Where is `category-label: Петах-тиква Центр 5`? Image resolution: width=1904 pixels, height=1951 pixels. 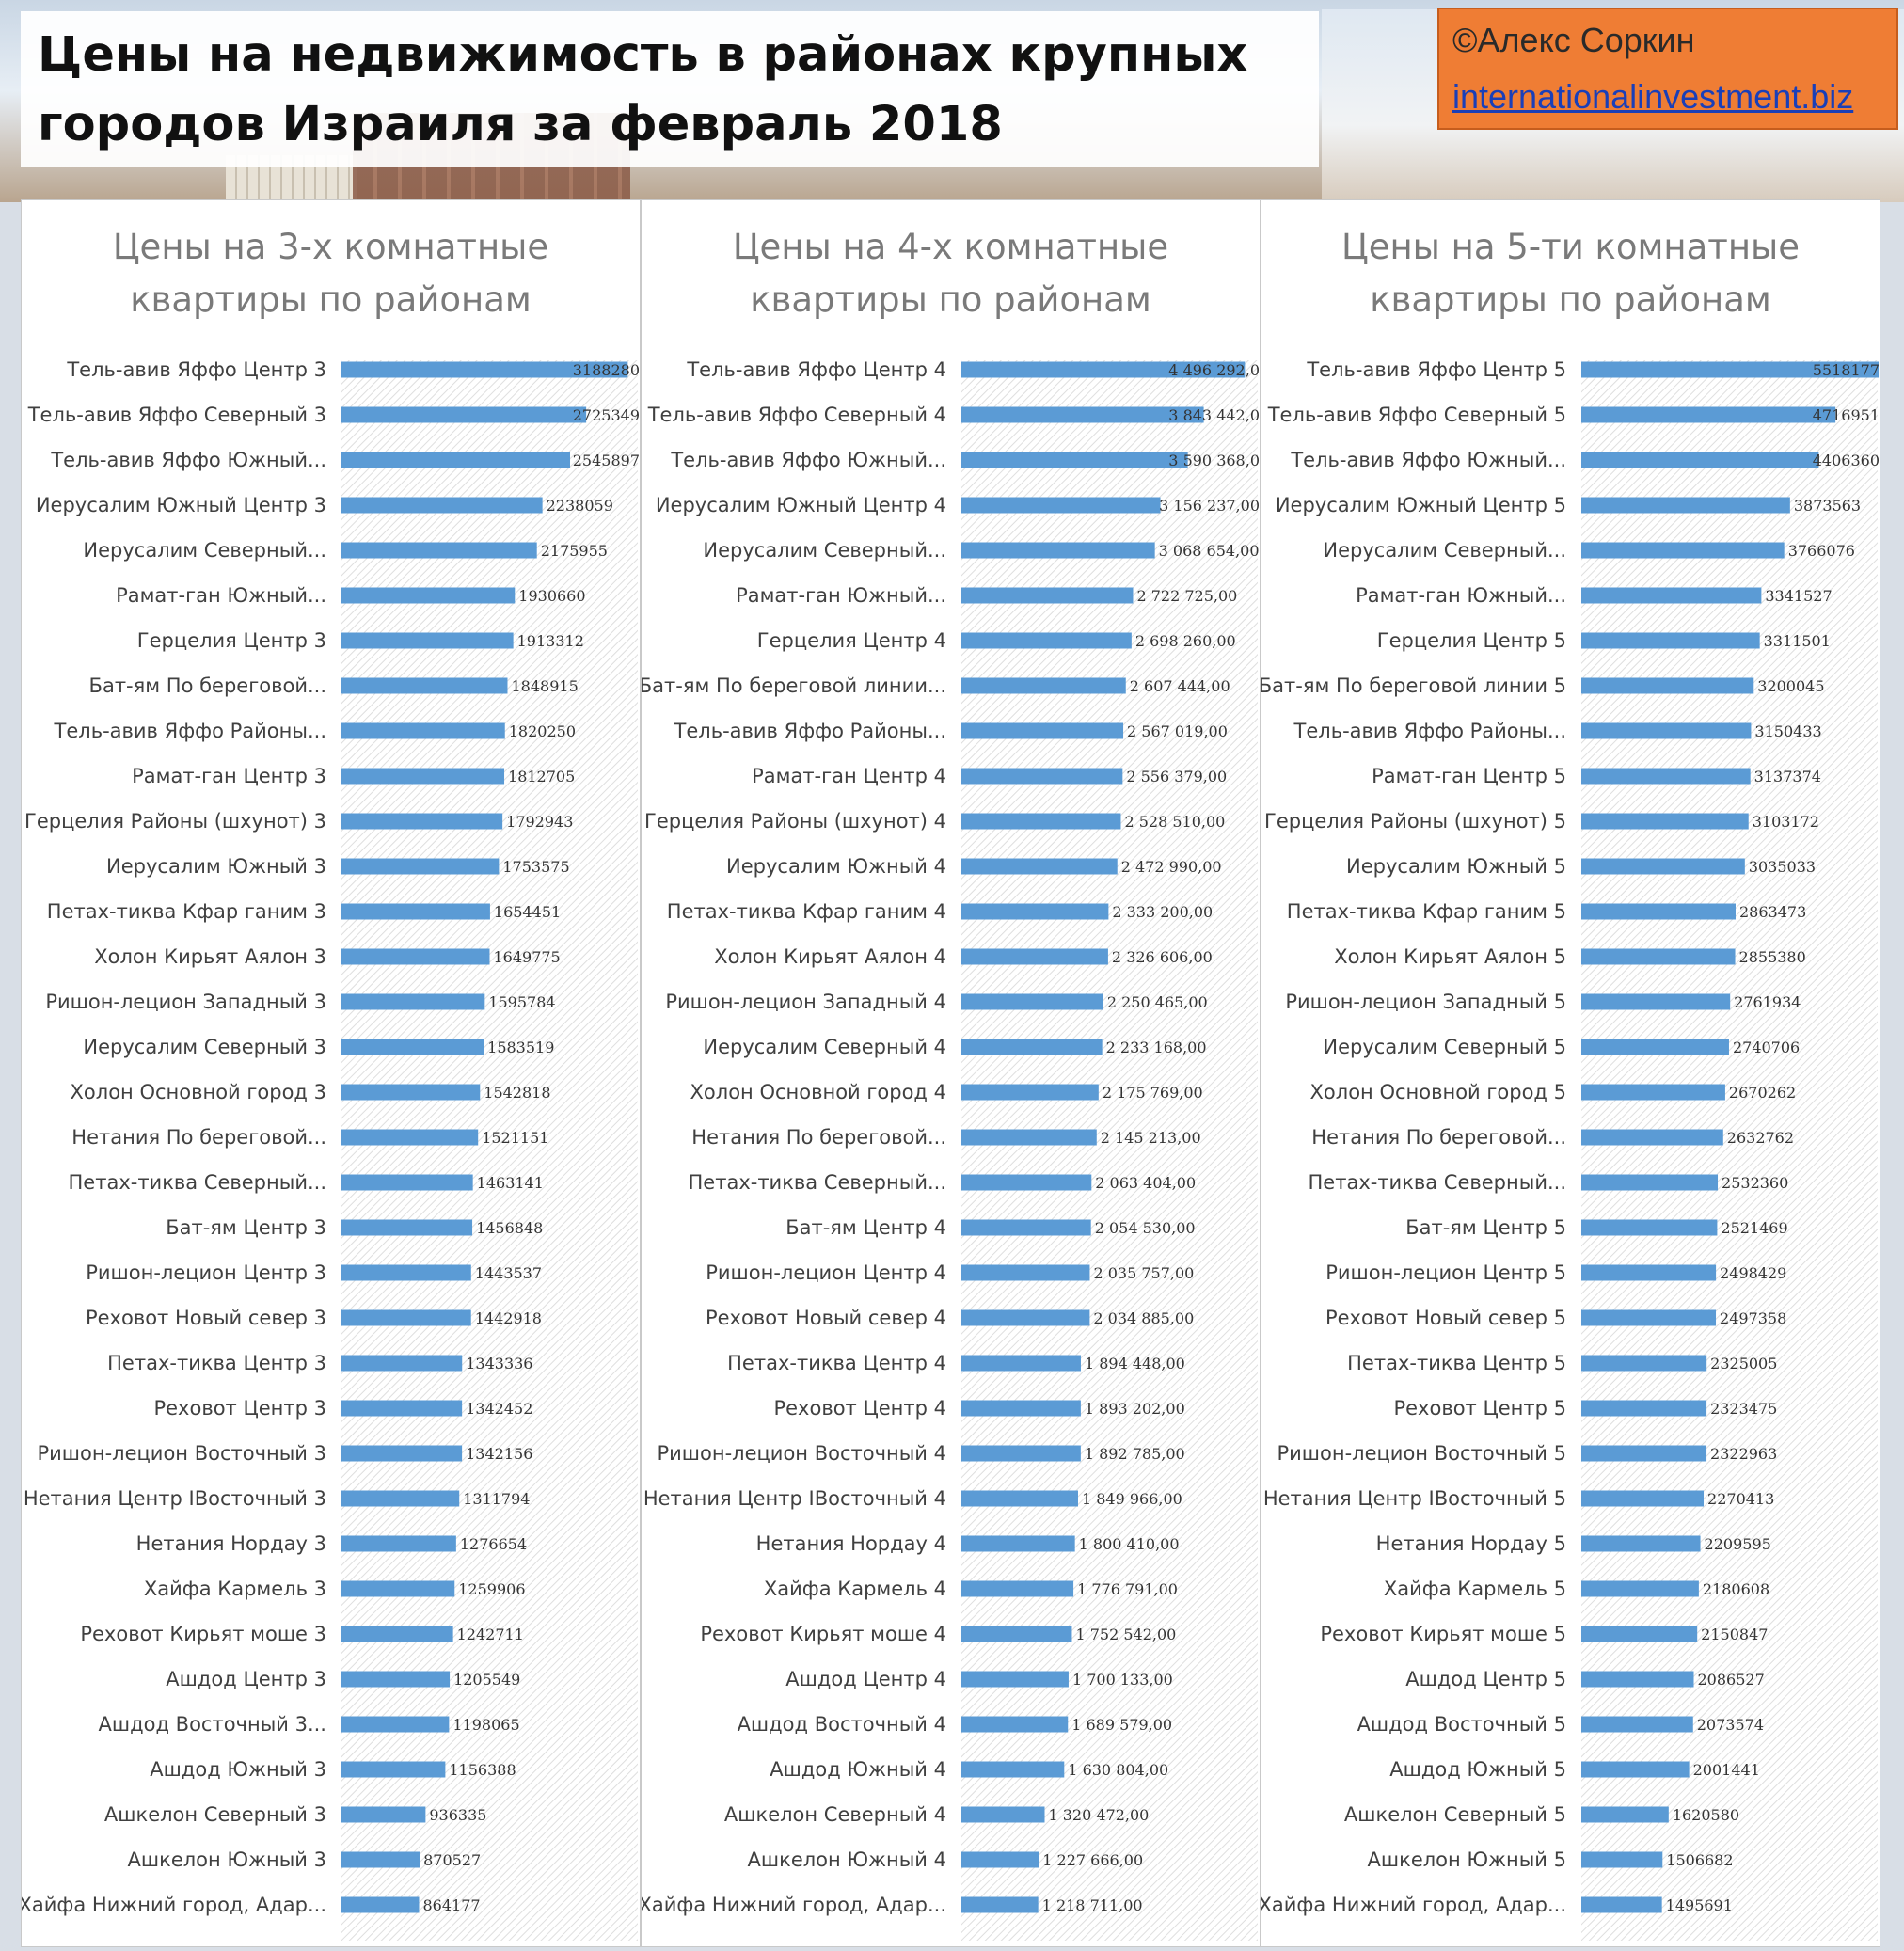
category-label: Петах-тиква Центр 5 is located at coordinates (1456, 1363).